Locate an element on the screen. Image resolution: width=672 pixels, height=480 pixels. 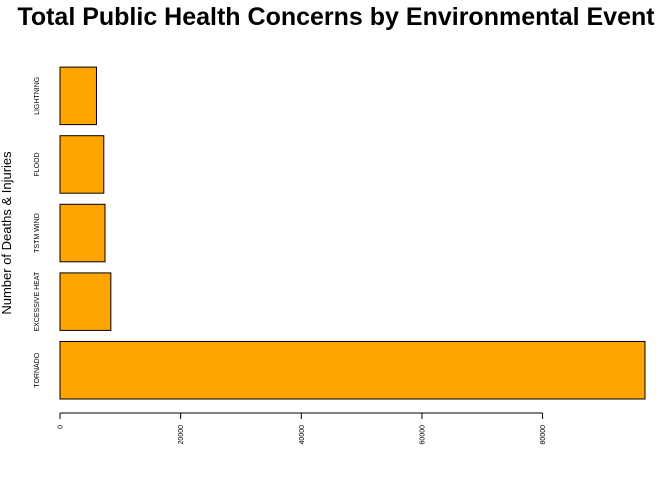
x-axis: 0 20000 40000 60000 80000 is located at coordinates (302, 428).